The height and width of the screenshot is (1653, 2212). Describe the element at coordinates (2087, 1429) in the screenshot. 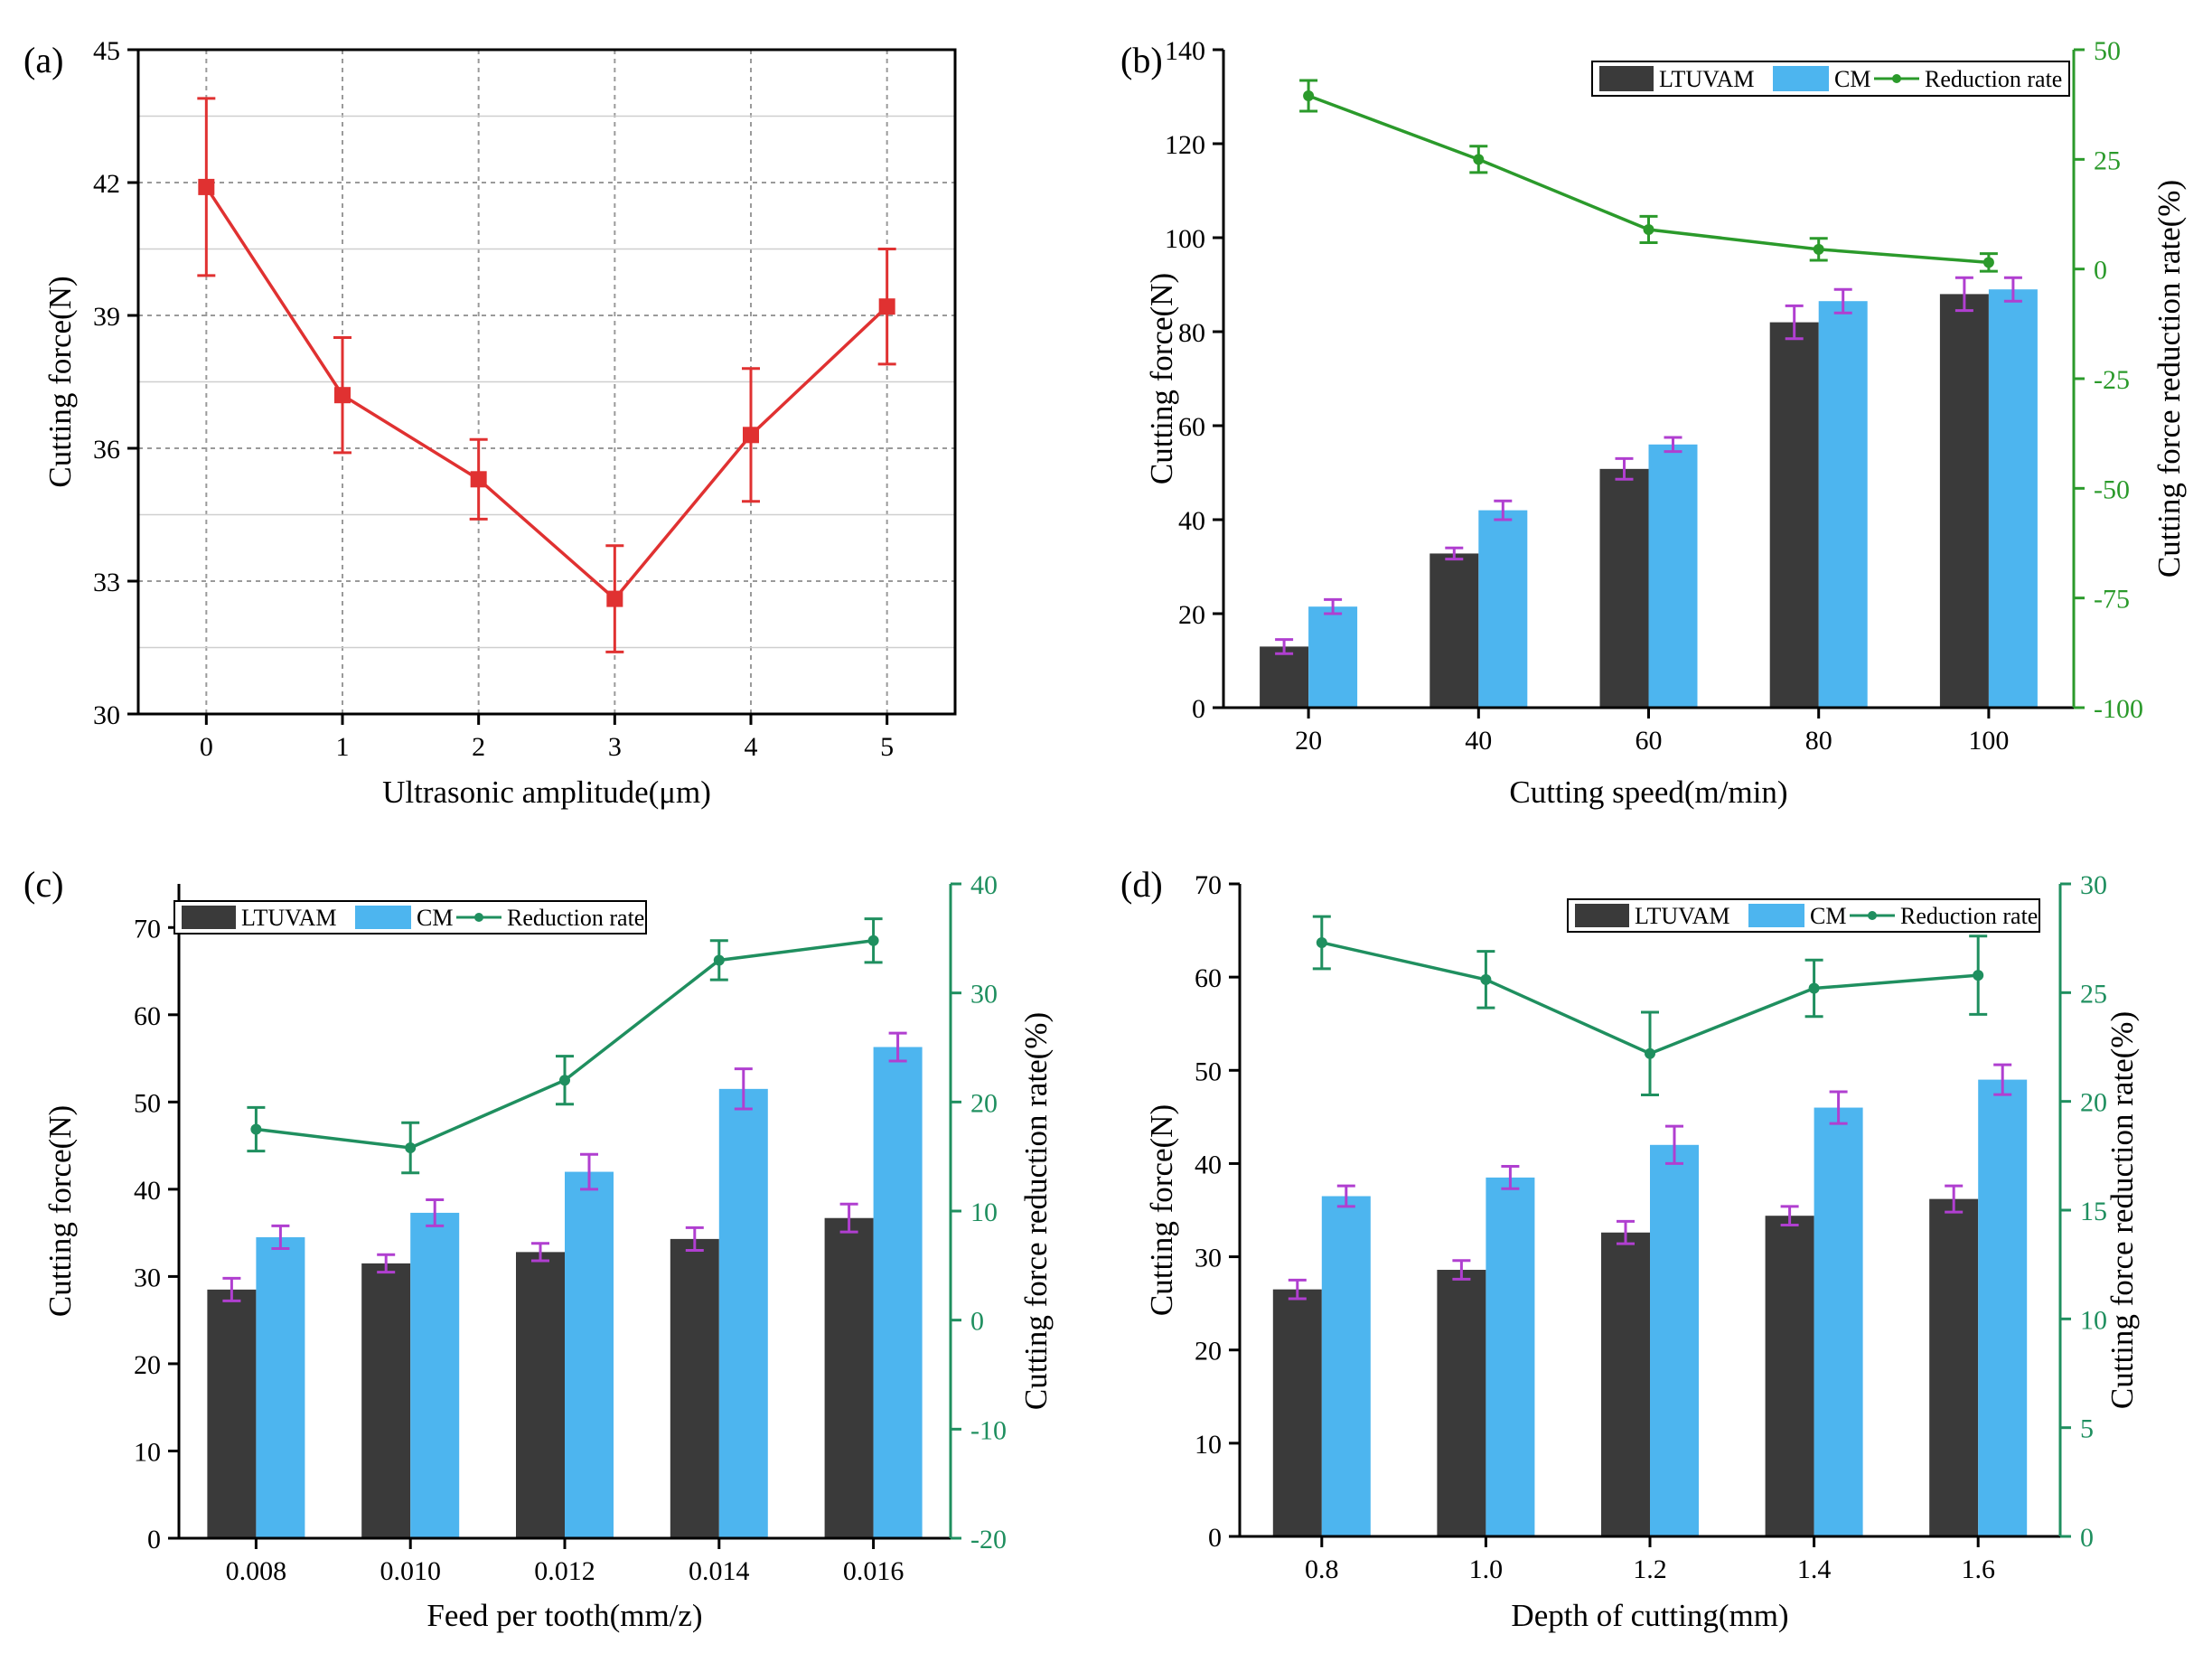

I see `y2-tick-label: 5` at that location.